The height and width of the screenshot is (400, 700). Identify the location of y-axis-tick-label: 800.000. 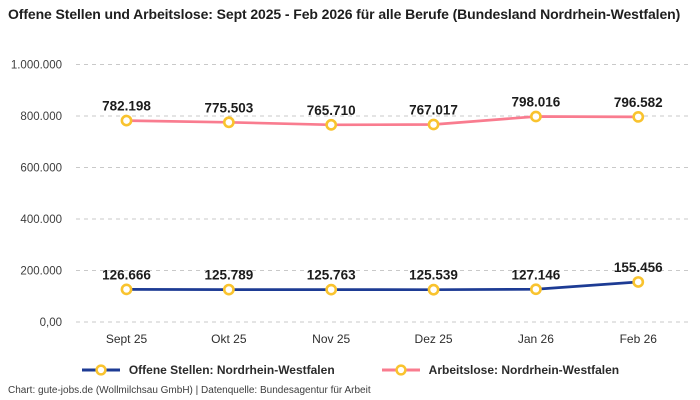
(41, 117).